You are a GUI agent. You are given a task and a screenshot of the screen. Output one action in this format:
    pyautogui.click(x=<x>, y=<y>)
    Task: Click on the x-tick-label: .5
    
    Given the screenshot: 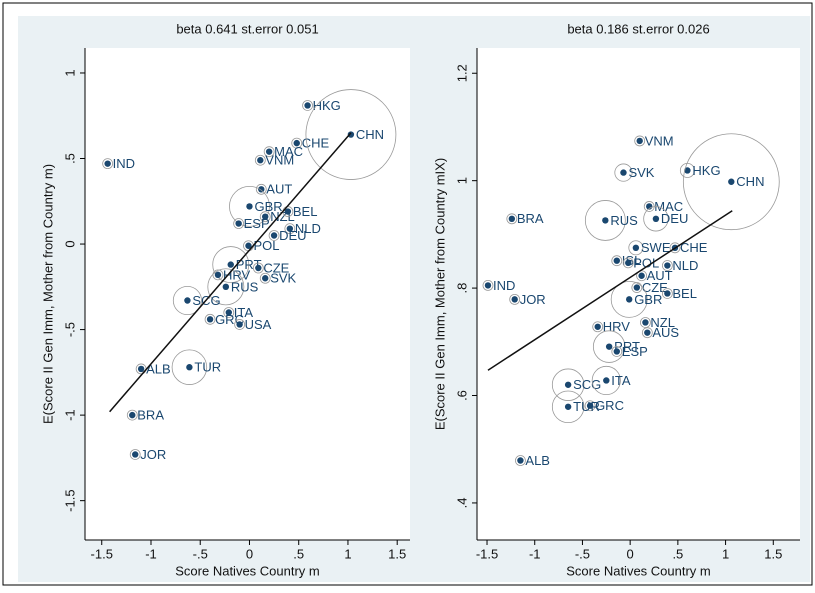 What is the action you would take?
    pyautogui.click(x=298, y=553)
    